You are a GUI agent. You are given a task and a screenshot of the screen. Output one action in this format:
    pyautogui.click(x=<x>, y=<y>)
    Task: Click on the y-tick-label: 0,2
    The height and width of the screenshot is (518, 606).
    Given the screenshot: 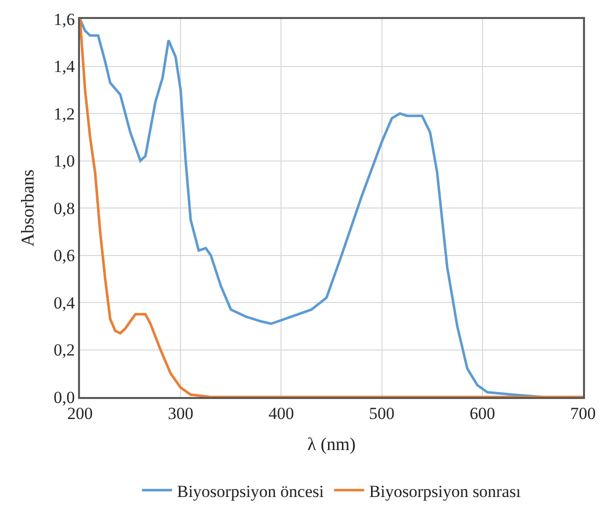 What is the action you would take?
    pyautogui.click(x=64, y=350)
    